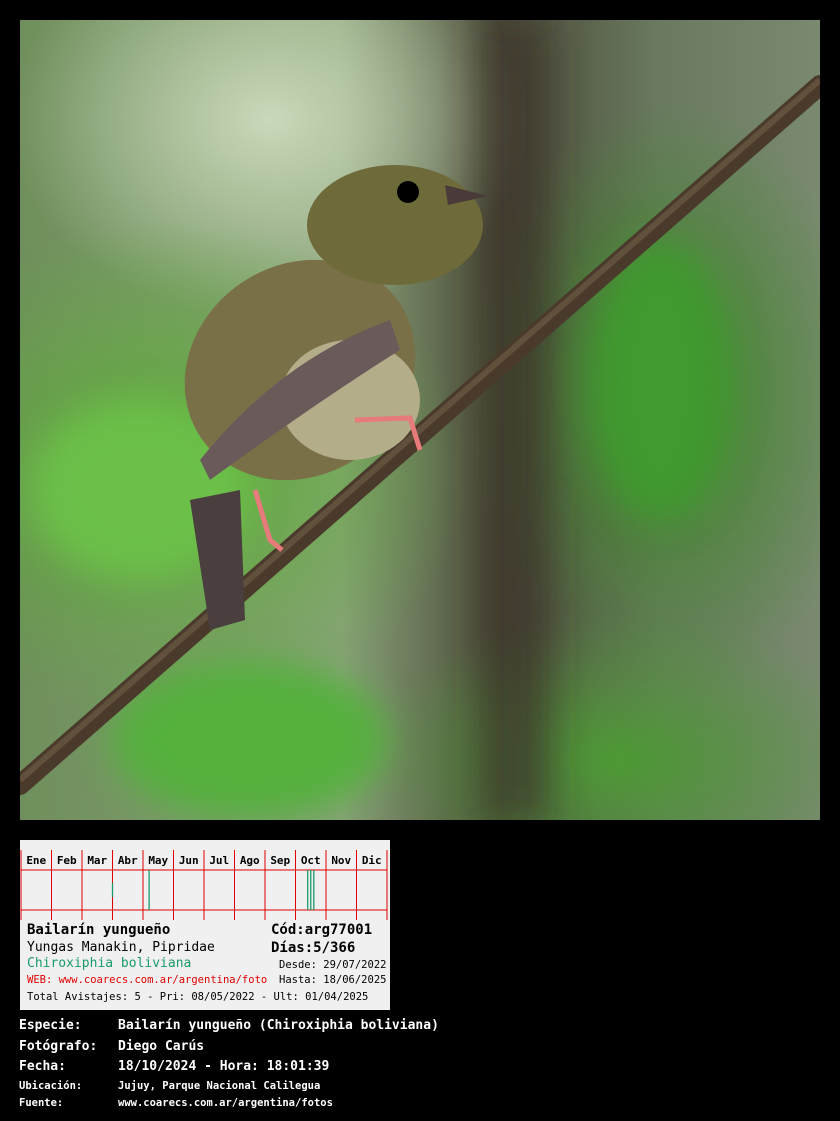 The width and height of the screenshot is (840, 1121). Describe the element at coordinates (333, 980) in the screenshot. I see `hasta-date: Hasta: 18/06/2025` at that location.